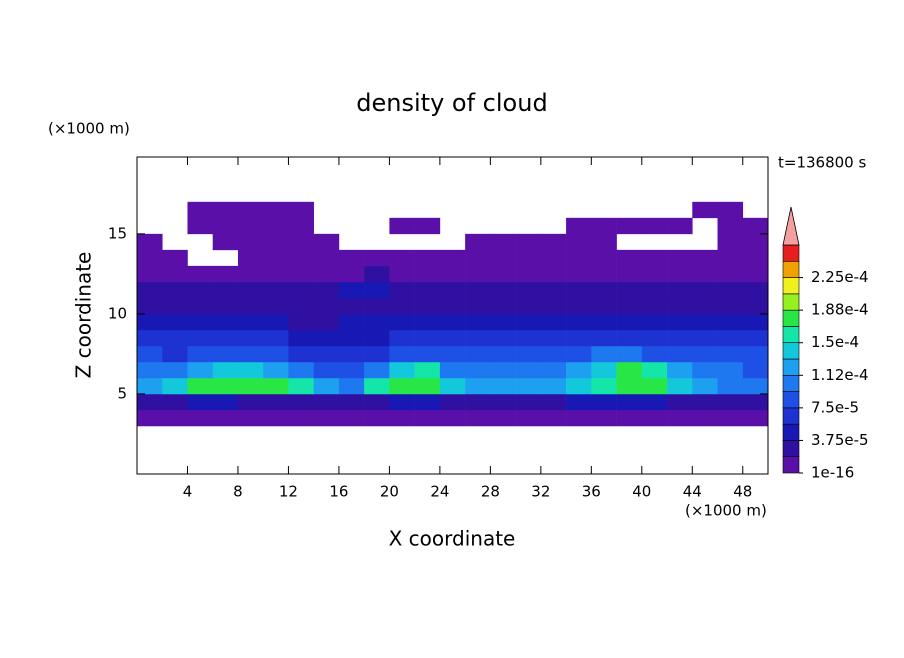 This screenshot has width=904, height=658. Describe the element at coordinates (641, 492) in the screenshot. I see `x-tick-label: 40` at that location.